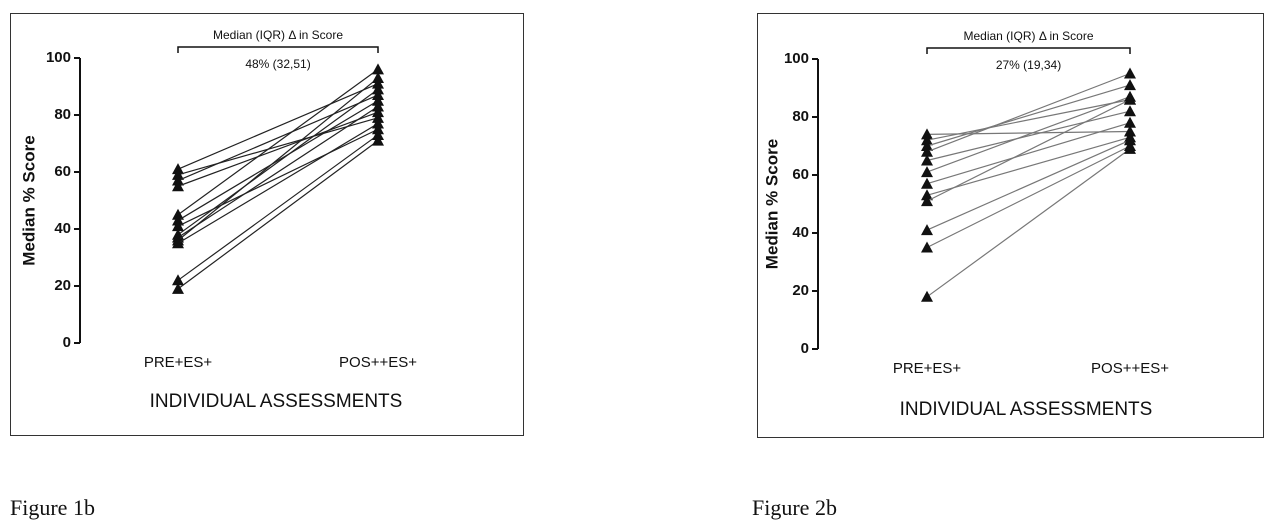 This screenshot has height=531, width=1278. I want to click on annotation-value: 48% (32,51), so click(277, 64).